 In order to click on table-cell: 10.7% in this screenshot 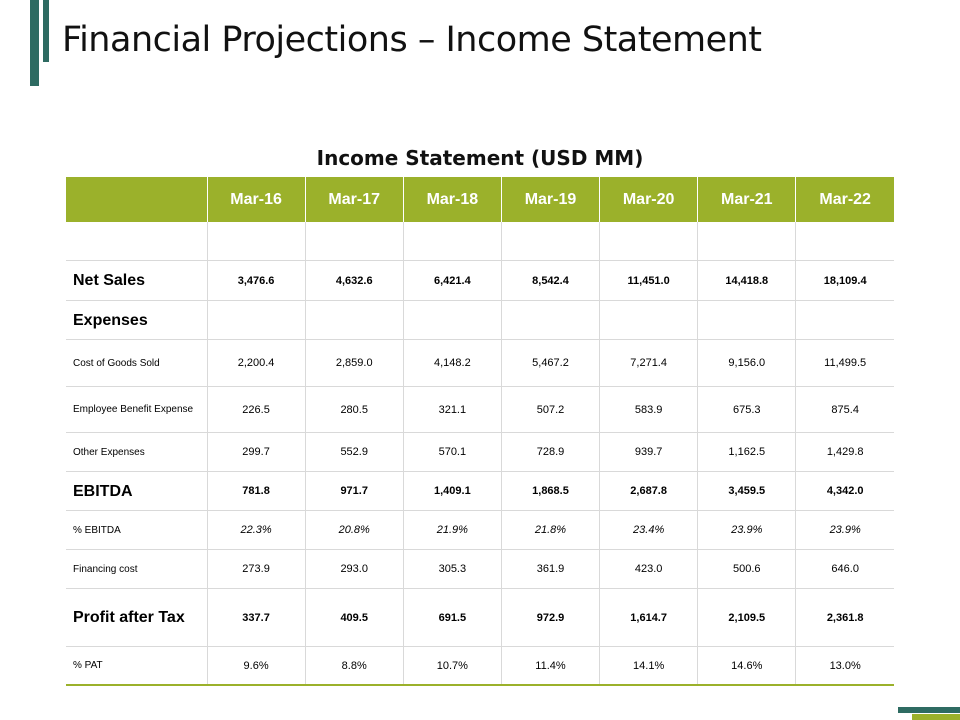, I will do `click(452, 666)`.